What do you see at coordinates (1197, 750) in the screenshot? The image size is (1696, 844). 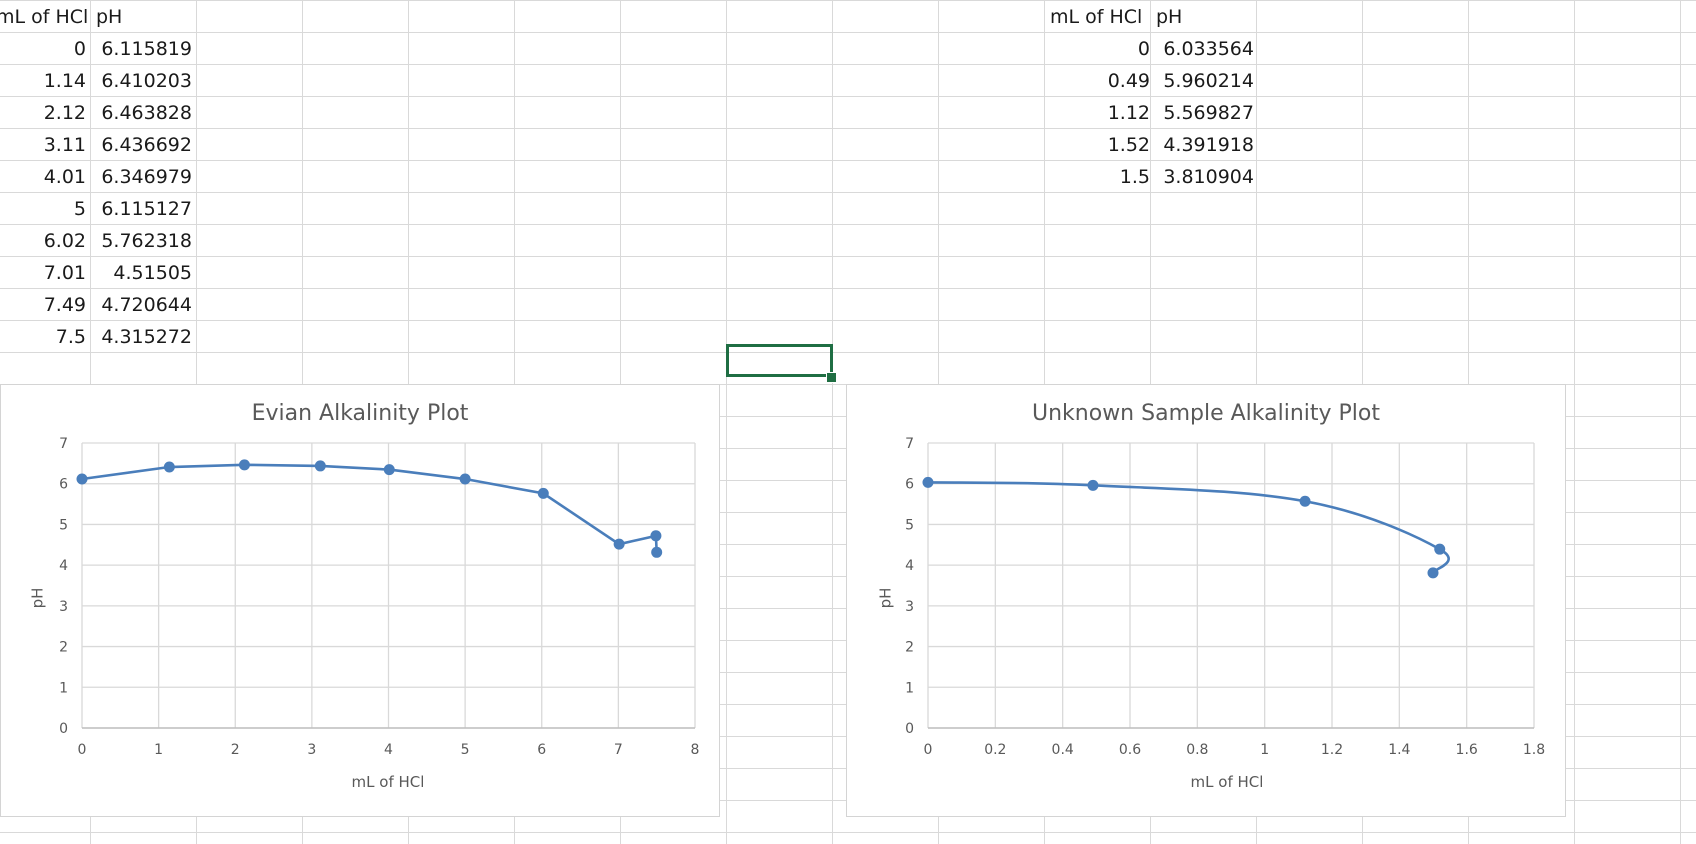 I see `x-tick-label: 0.8` at bounding box center [1197, 750].